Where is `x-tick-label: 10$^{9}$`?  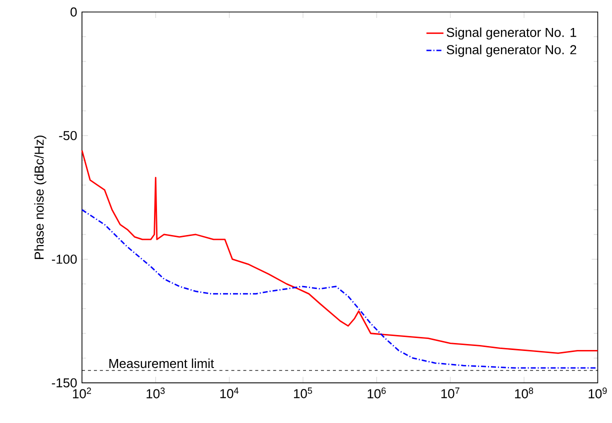 x-tick-label: 10$^{9}$ is located at coordinates (597, 393).